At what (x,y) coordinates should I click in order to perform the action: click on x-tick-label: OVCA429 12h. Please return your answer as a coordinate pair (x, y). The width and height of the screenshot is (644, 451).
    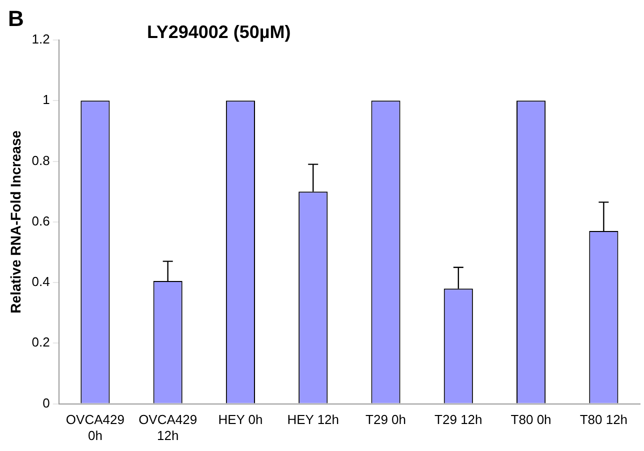
    Looking at the image, I should click on (168, 427).